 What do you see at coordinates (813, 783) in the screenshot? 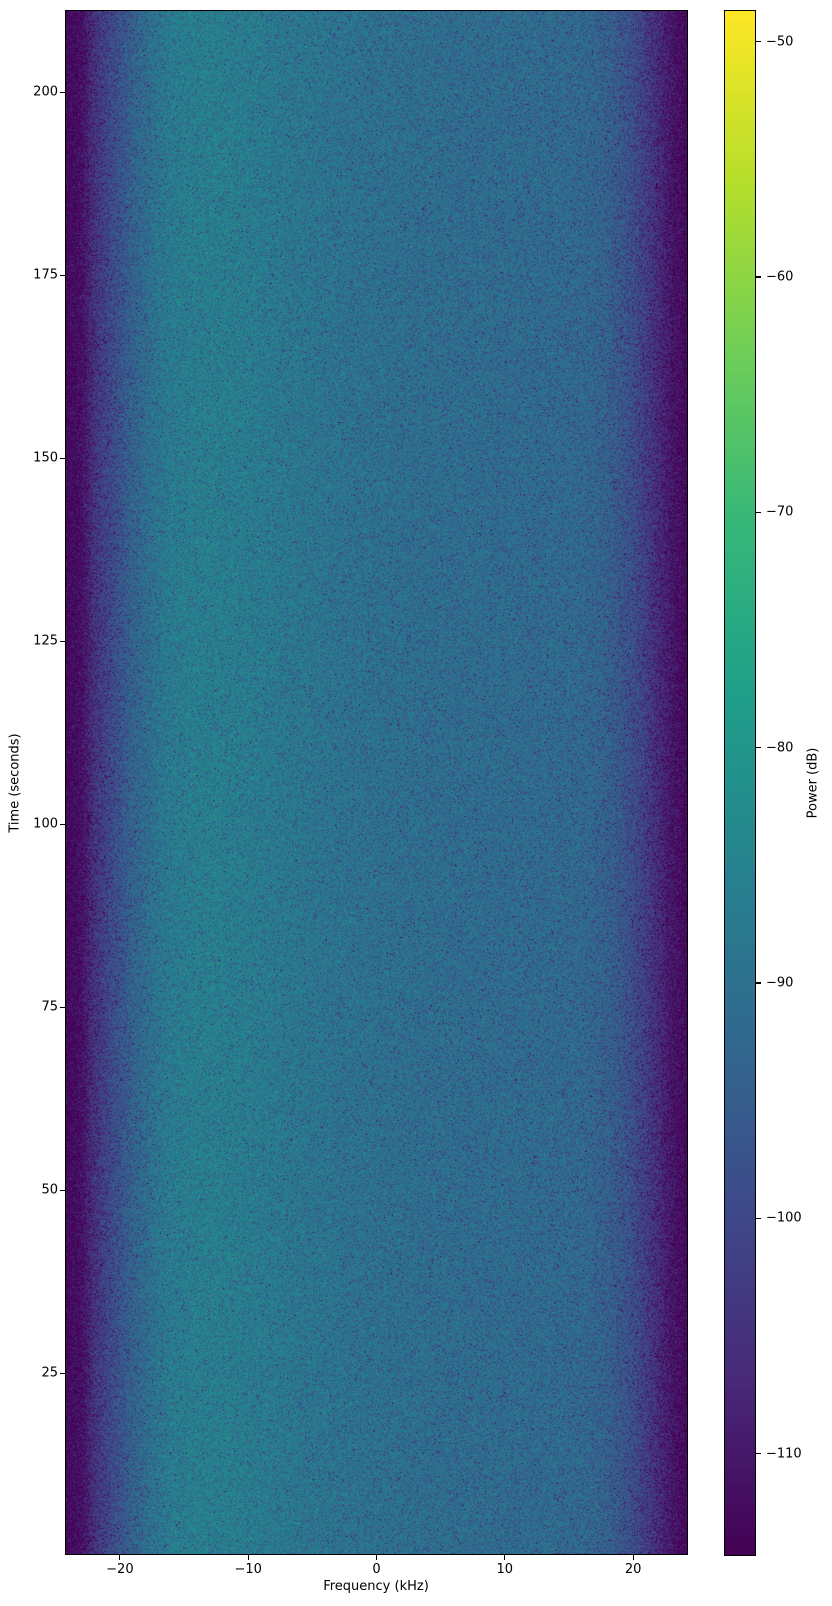
I see `colorbar-label: Power (dB)` at bounding box center [813, 783].